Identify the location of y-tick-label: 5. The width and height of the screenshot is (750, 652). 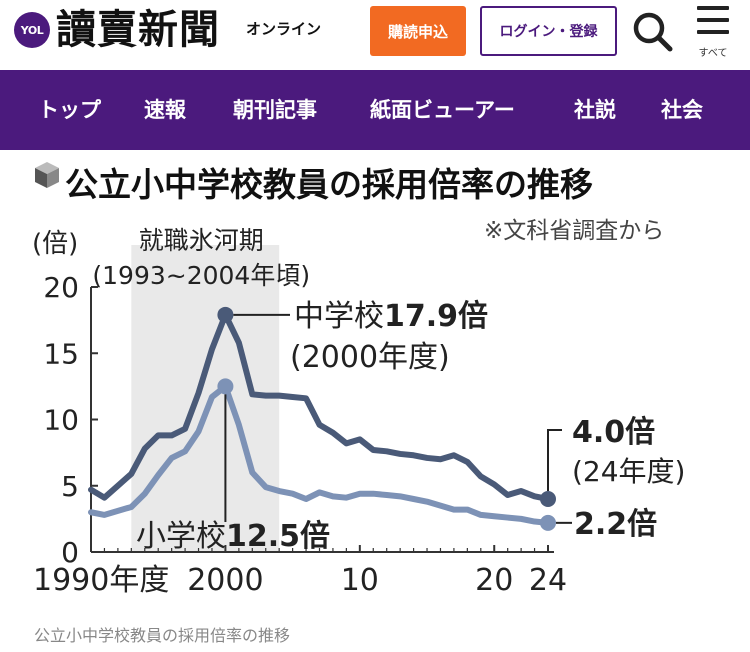
(70, 486).